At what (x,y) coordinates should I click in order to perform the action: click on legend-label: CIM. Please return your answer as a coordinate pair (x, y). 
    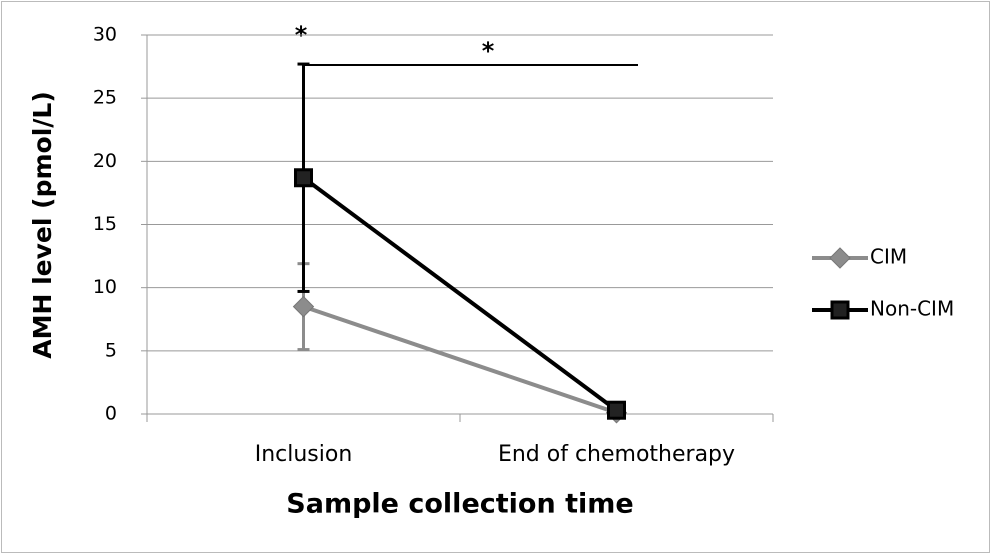
    Looking at the image, I should click on (888, 257).